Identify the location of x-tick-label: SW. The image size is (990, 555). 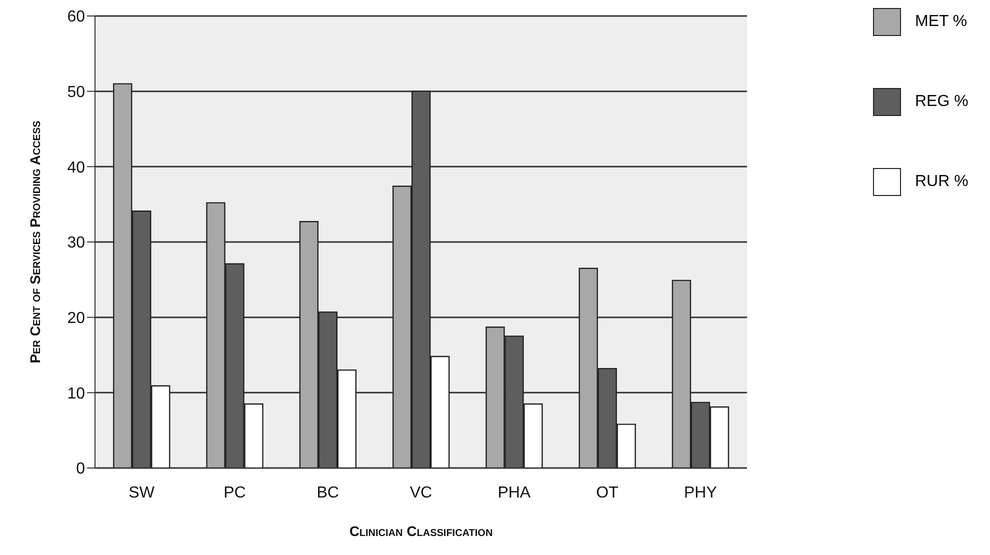
(142, 493).